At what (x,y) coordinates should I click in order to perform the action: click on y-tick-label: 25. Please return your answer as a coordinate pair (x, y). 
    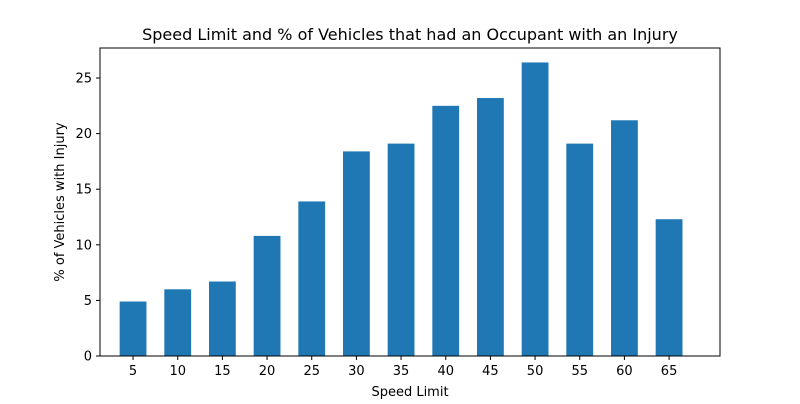
    Looking at the image, I should click on (83, 79).